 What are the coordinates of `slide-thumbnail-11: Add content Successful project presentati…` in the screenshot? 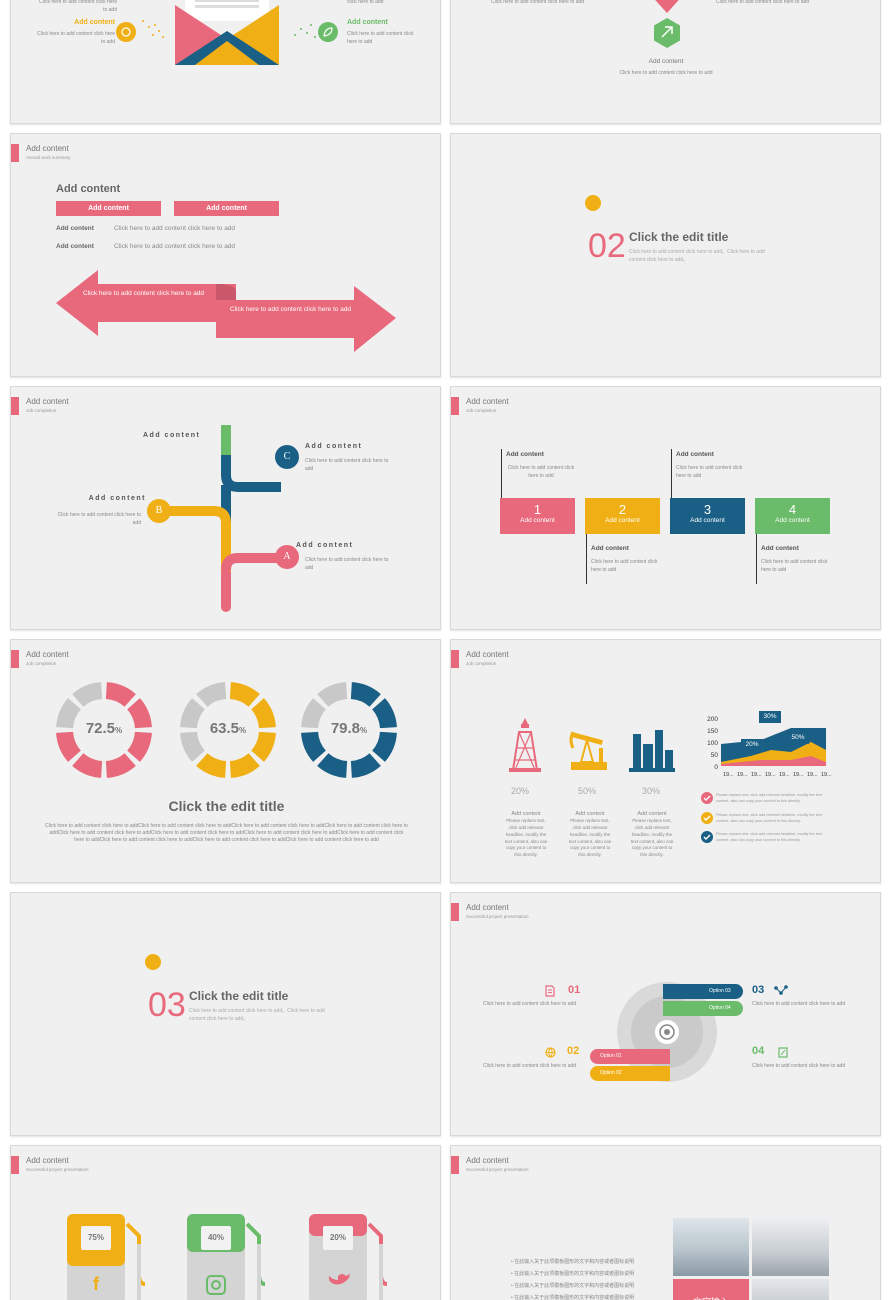 It's located at (225, 1222).